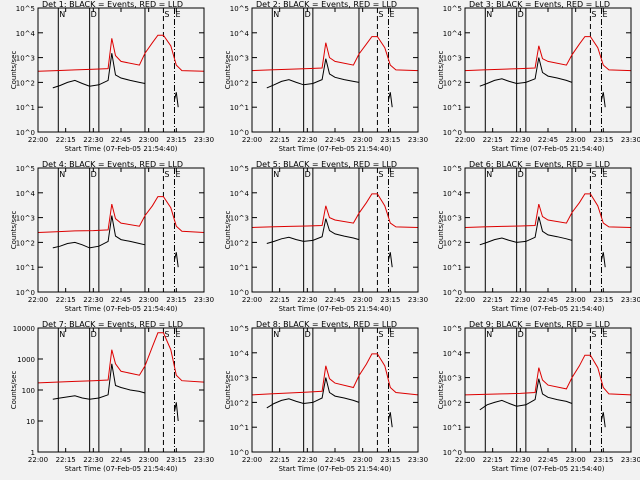 Image resolution: width=640 pixels, height=480 pixels. I want to click on panel-title: Det 7: BLACK = Events, RED = LLD, so click(112, 324).